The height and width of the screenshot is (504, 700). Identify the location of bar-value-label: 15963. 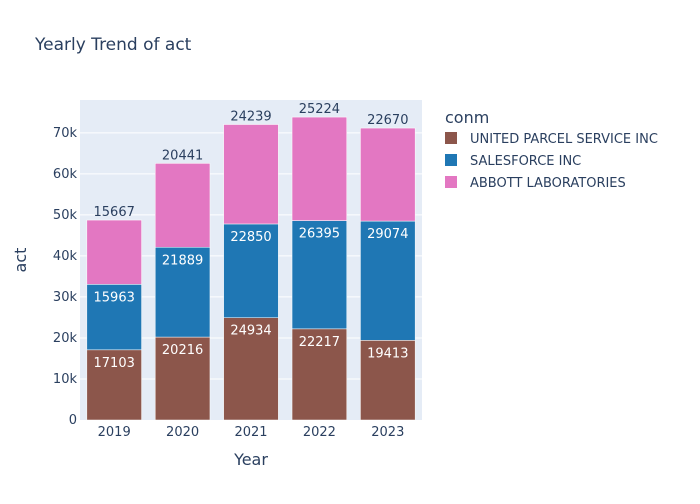
(114, 297).